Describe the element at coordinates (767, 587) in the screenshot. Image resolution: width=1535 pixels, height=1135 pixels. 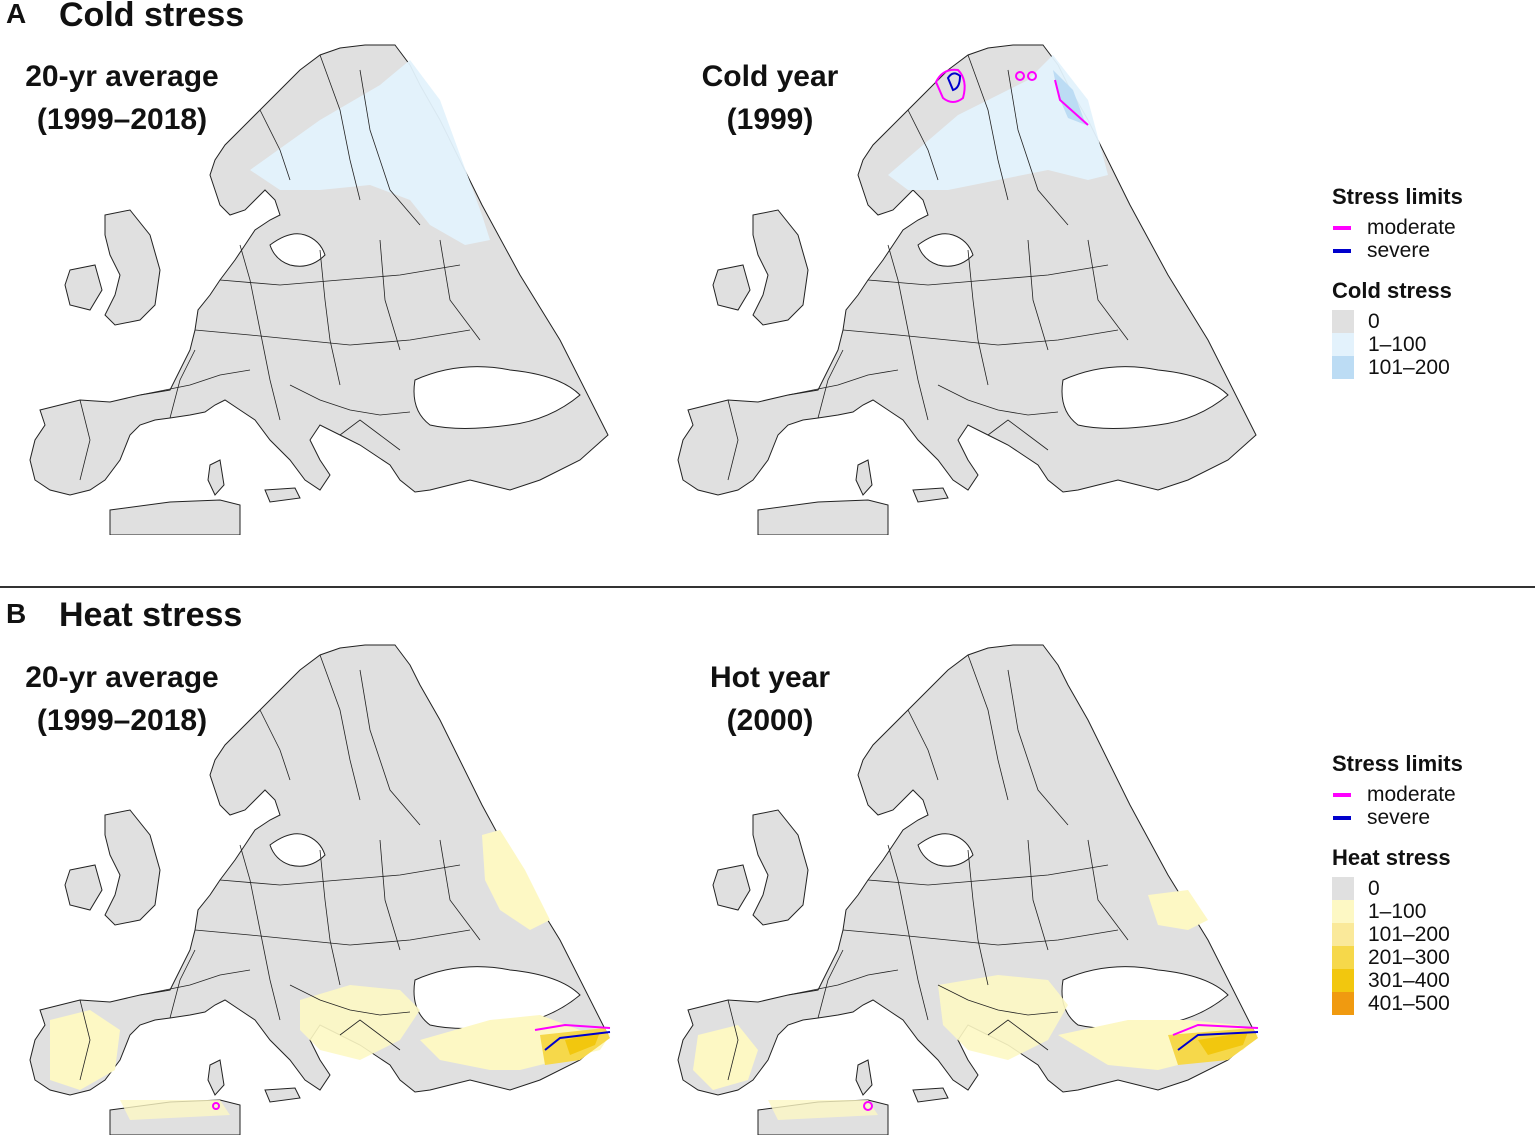
I see `panel-divider` at that location.